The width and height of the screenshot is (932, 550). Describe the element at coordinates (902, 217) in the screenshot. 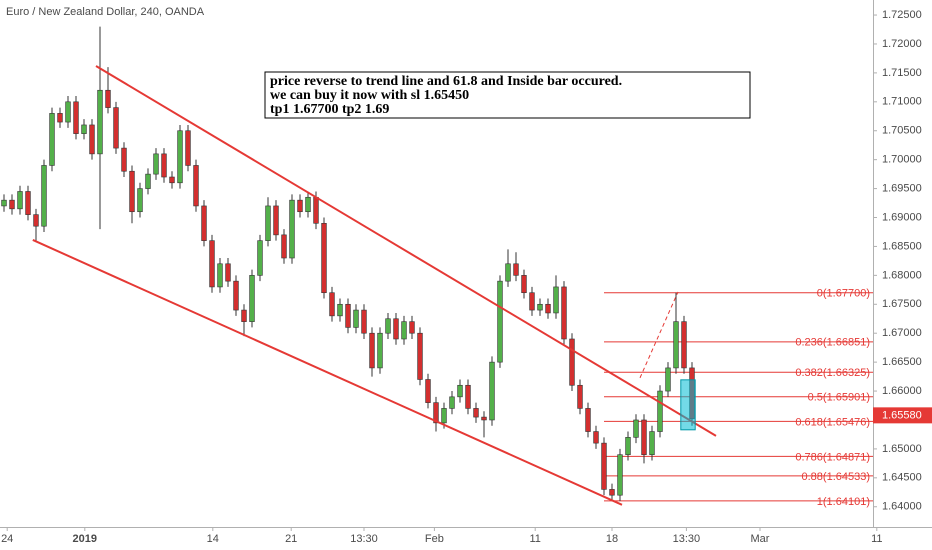

I see `y-tick-label: 1.69000` at that location.